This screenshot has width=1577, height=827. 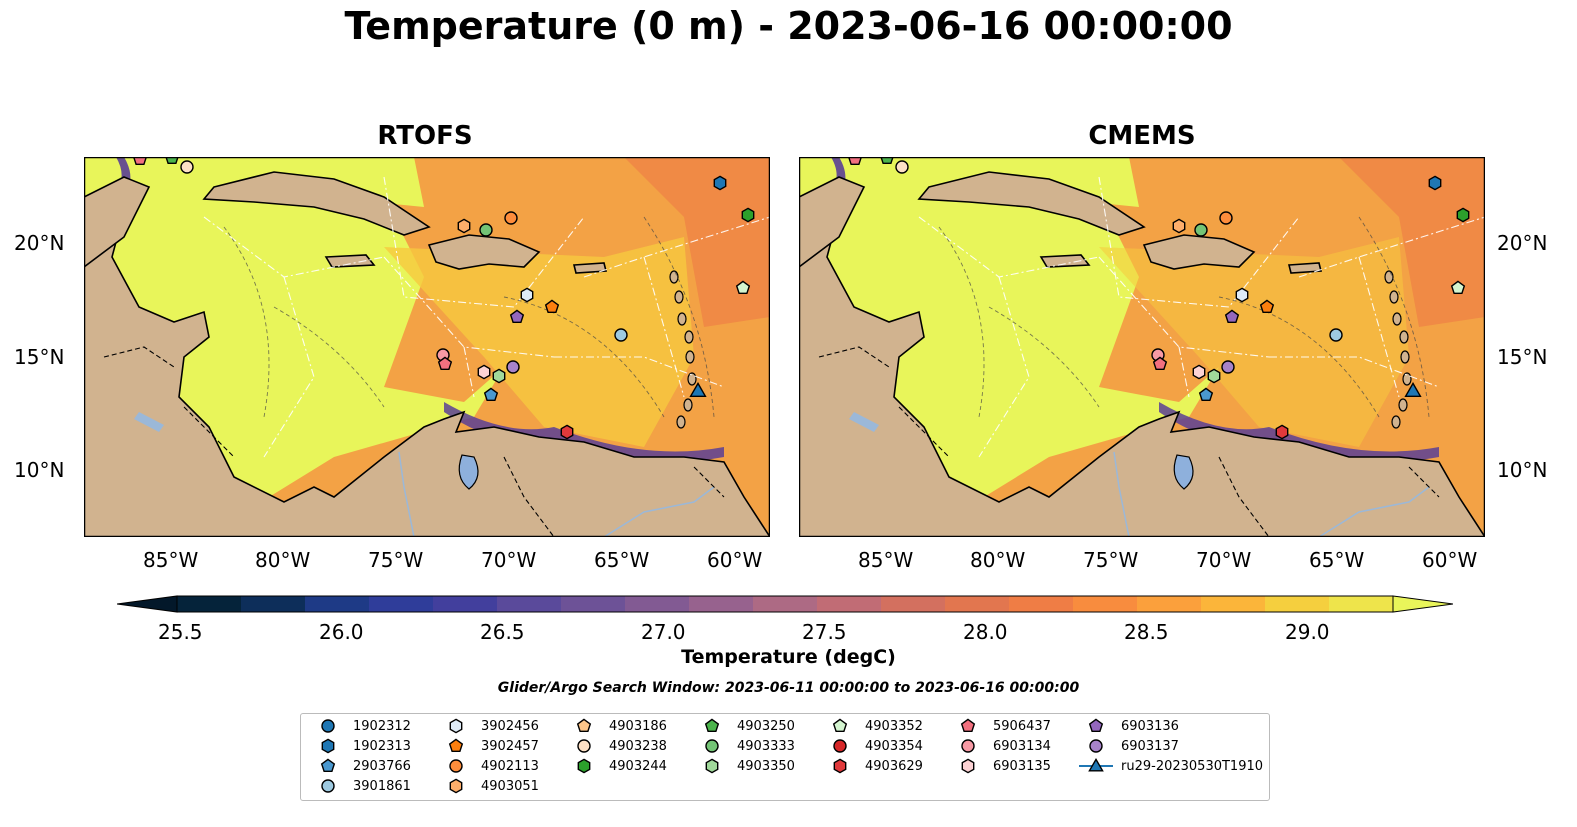 What do you see at coordinates (824, 632) in the screenshot?
I see `colorbar-tick: 27.5` at bounding box center [824, 632].